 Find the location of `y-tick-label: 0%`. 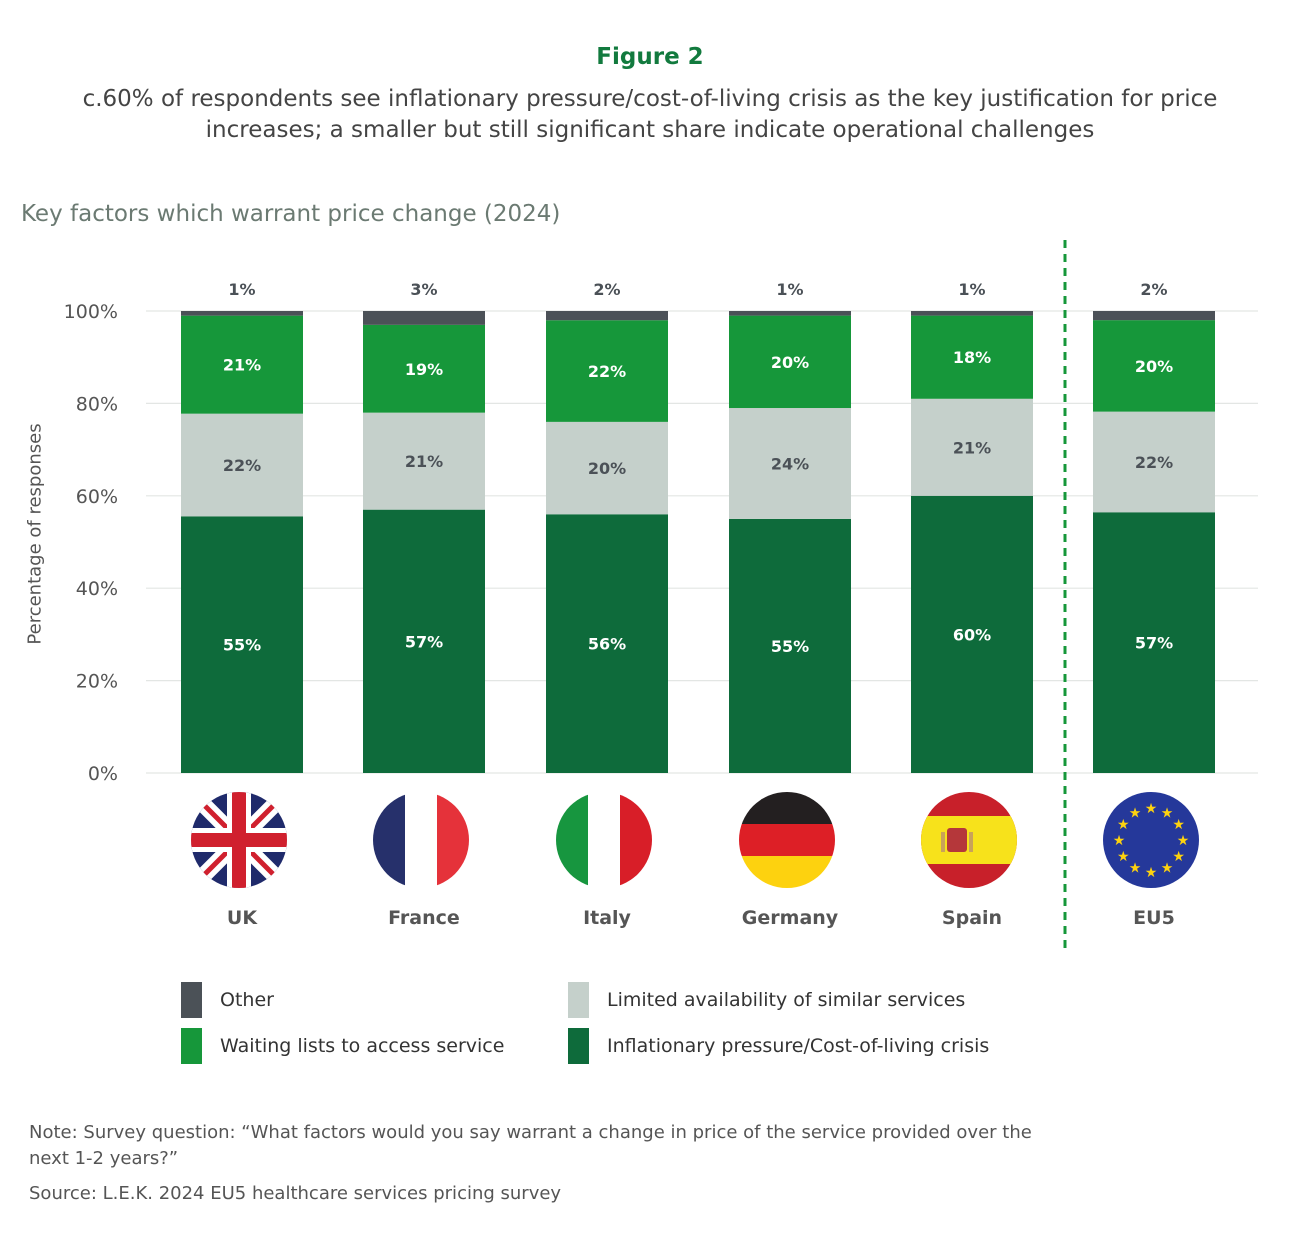

y-tick-label: 0% is located at coordinates (103, 774).